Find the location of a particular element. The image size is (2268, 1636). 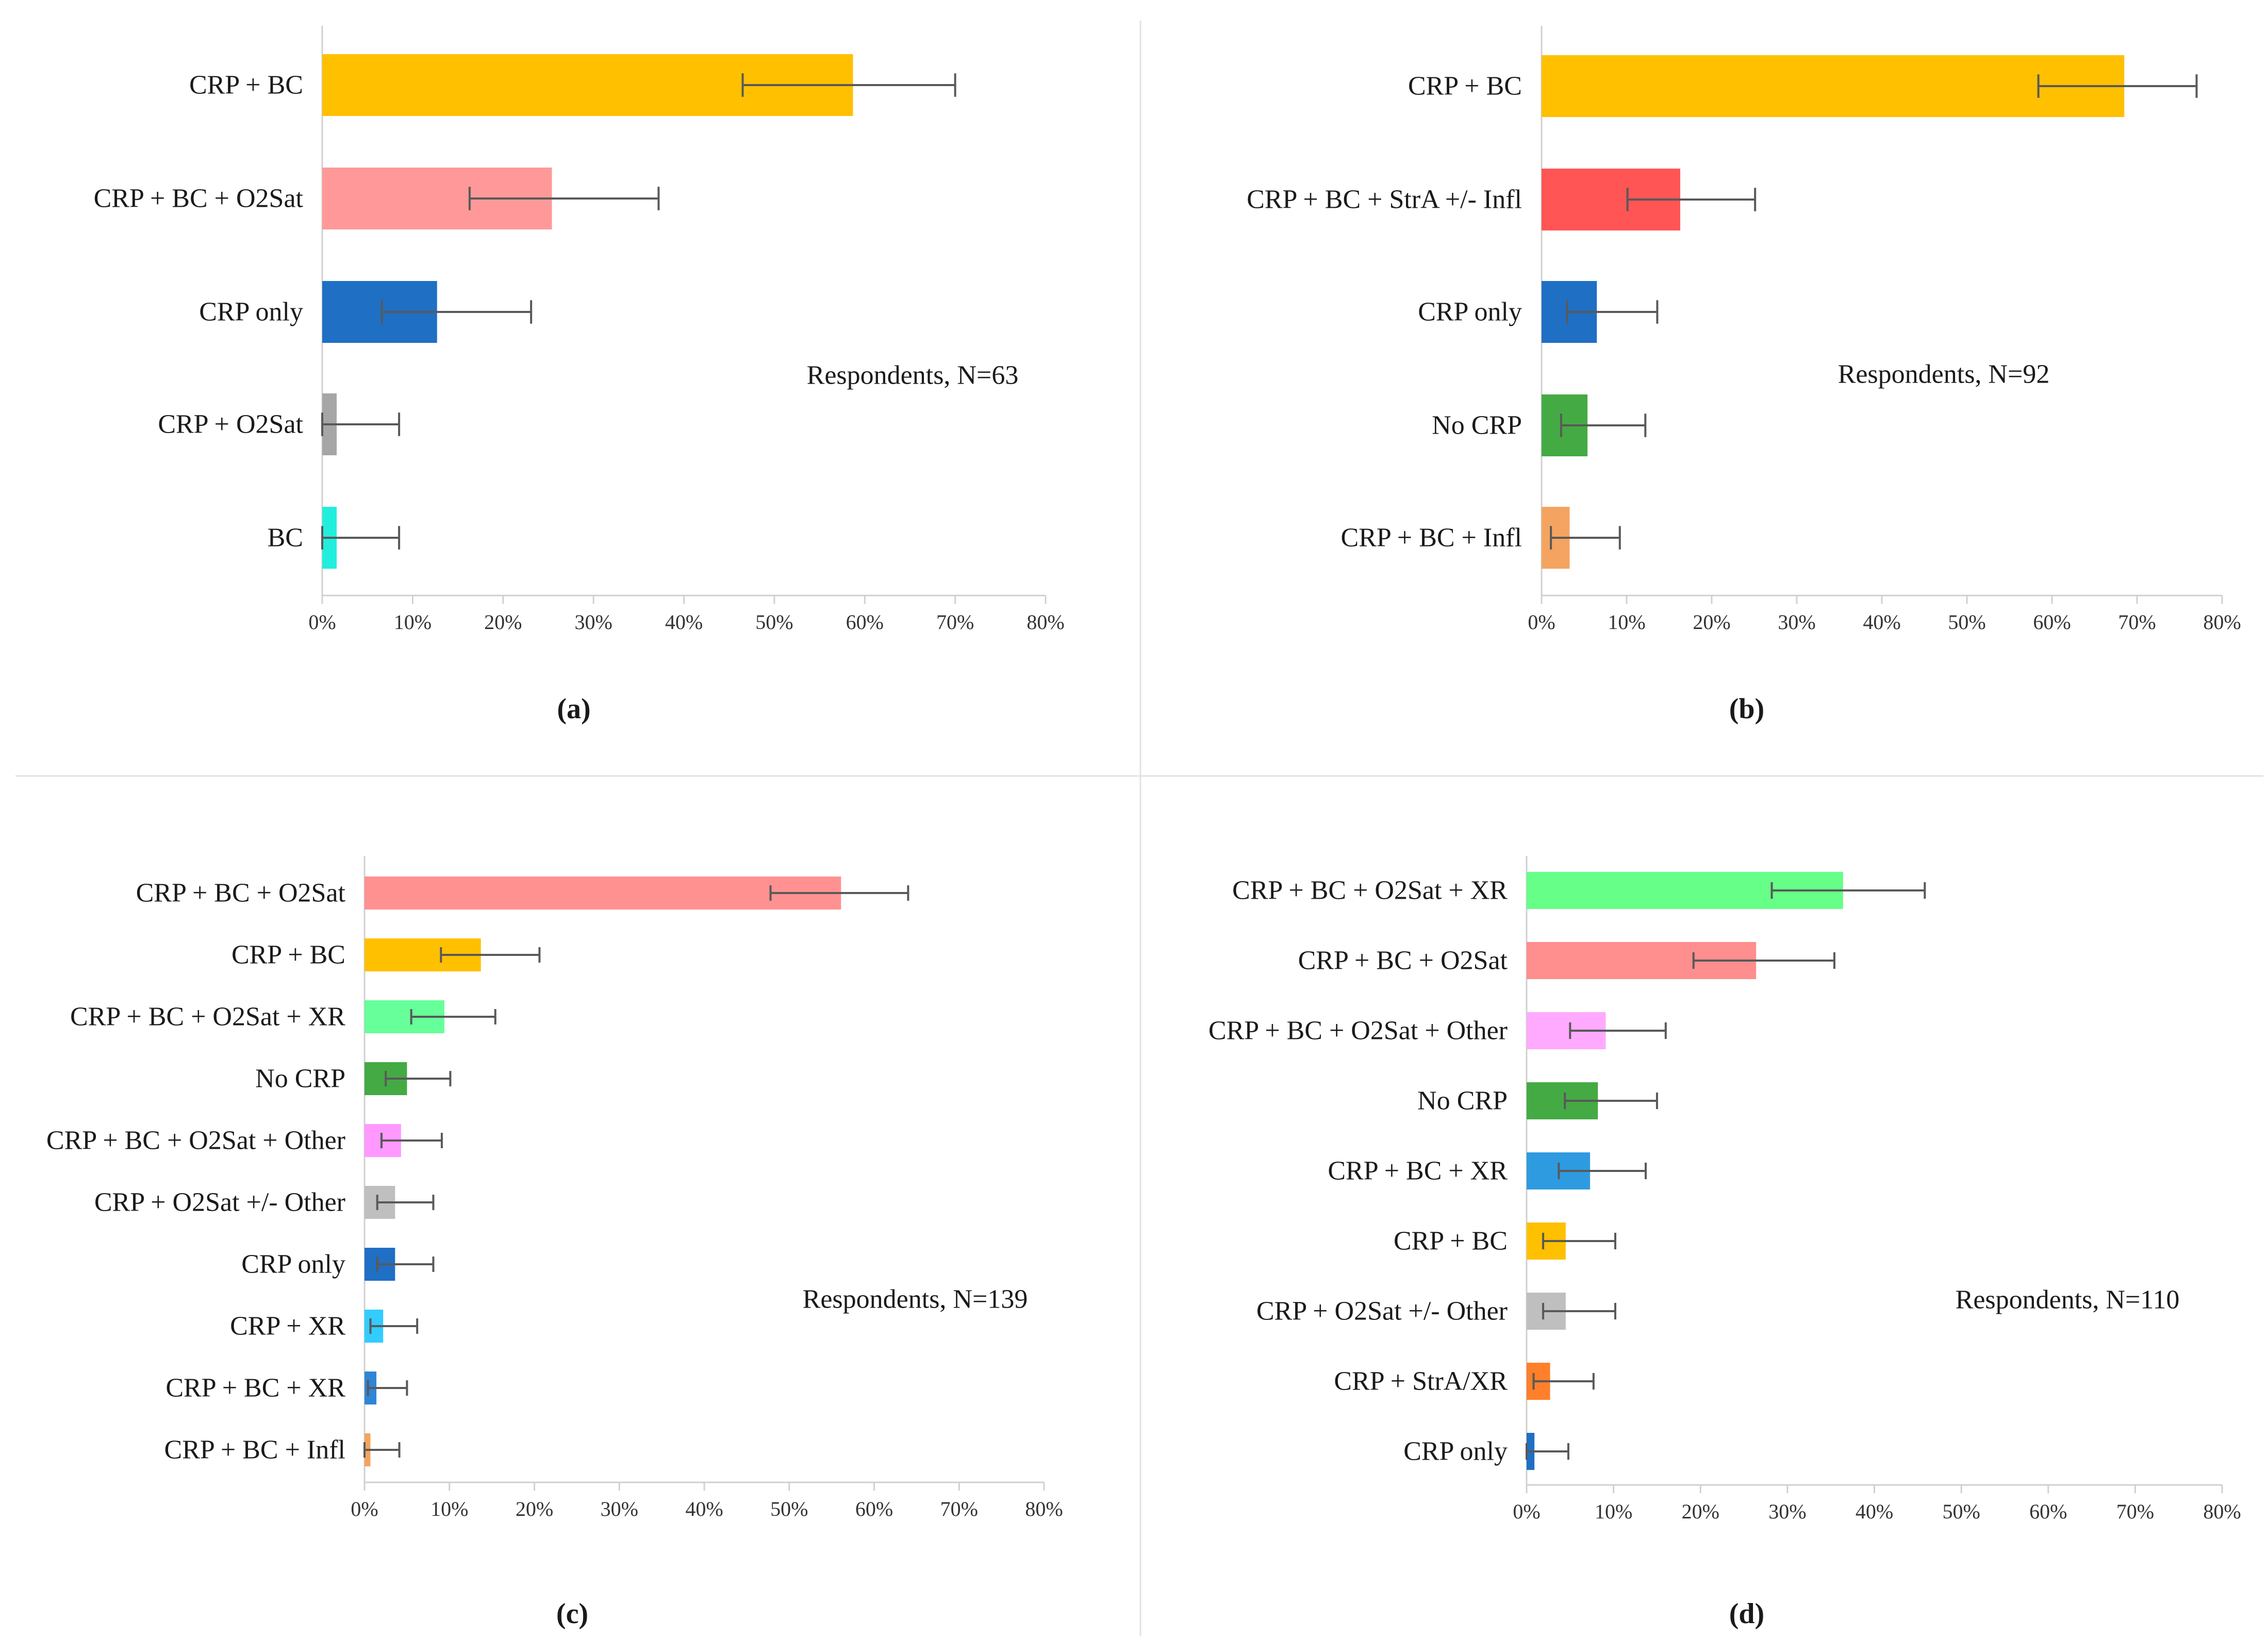

respondents-annotation: Respondents, N=63 is located at coordinates (913, 375).